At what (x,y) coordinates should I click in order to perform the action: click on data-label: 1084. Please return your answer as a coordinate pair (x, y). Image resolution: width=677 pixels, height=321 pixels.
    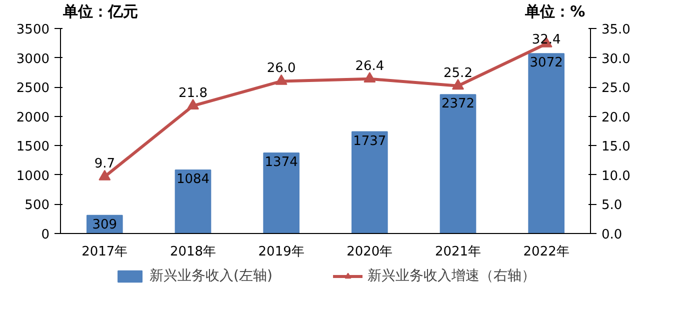
    Looking at the image, I should click on (193, 180).